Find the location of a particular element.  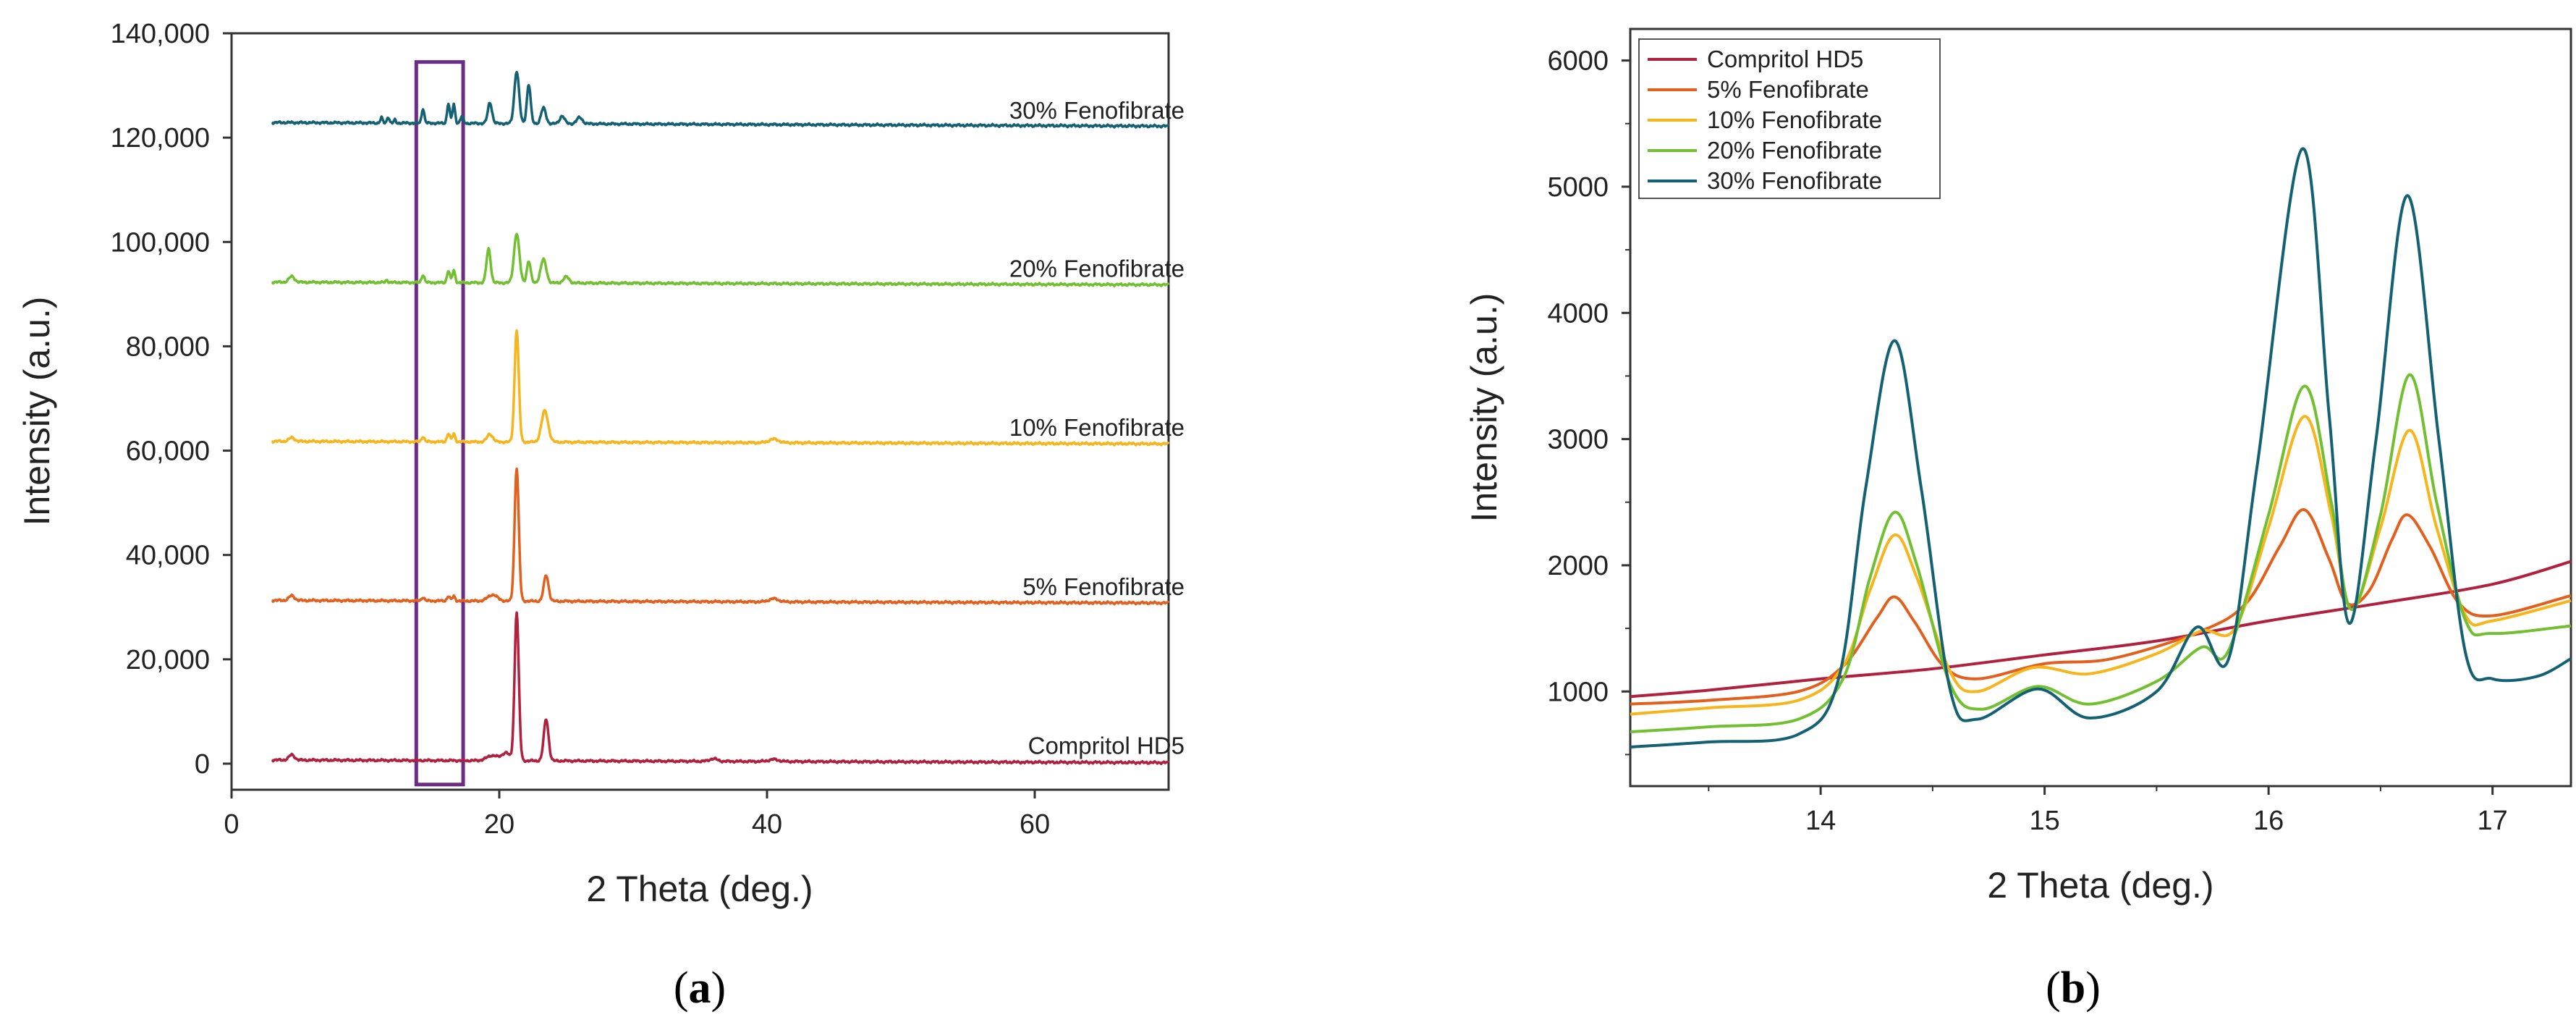

x-tick-label: 60 is located at coordinates (1035, 824).